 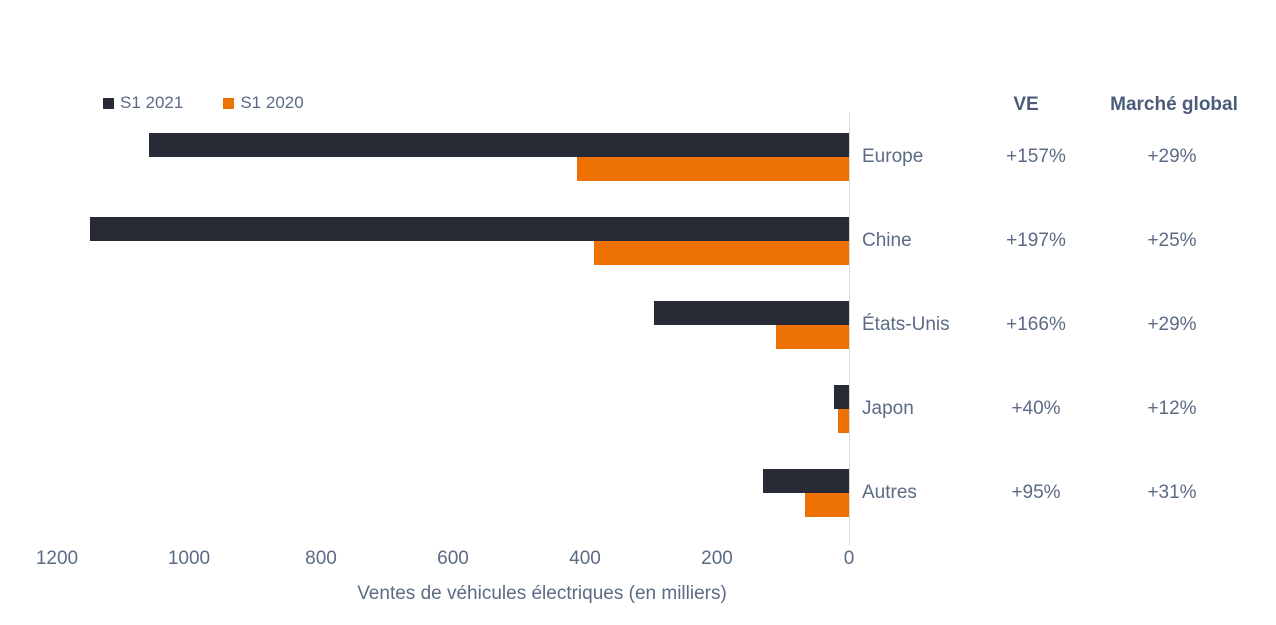 What do you see at coordinates (189, 558) in the screenshot?
I see `x-tick-1000: 1000` at bounding box center [189, 558].